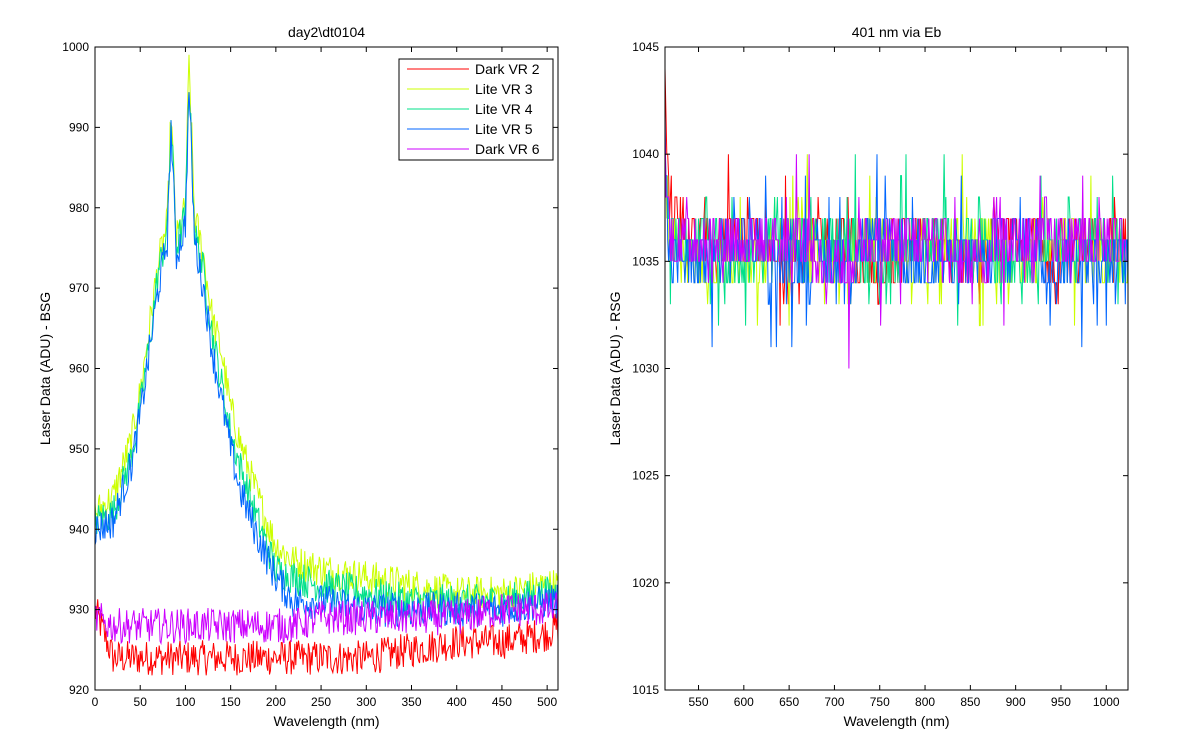 The width and height of the screenshot is (1200, 750). What do you see at coordinates (79, 690) in the screenshot?
I see `left-ytick-label: 920` at bounding box center [79, 690].